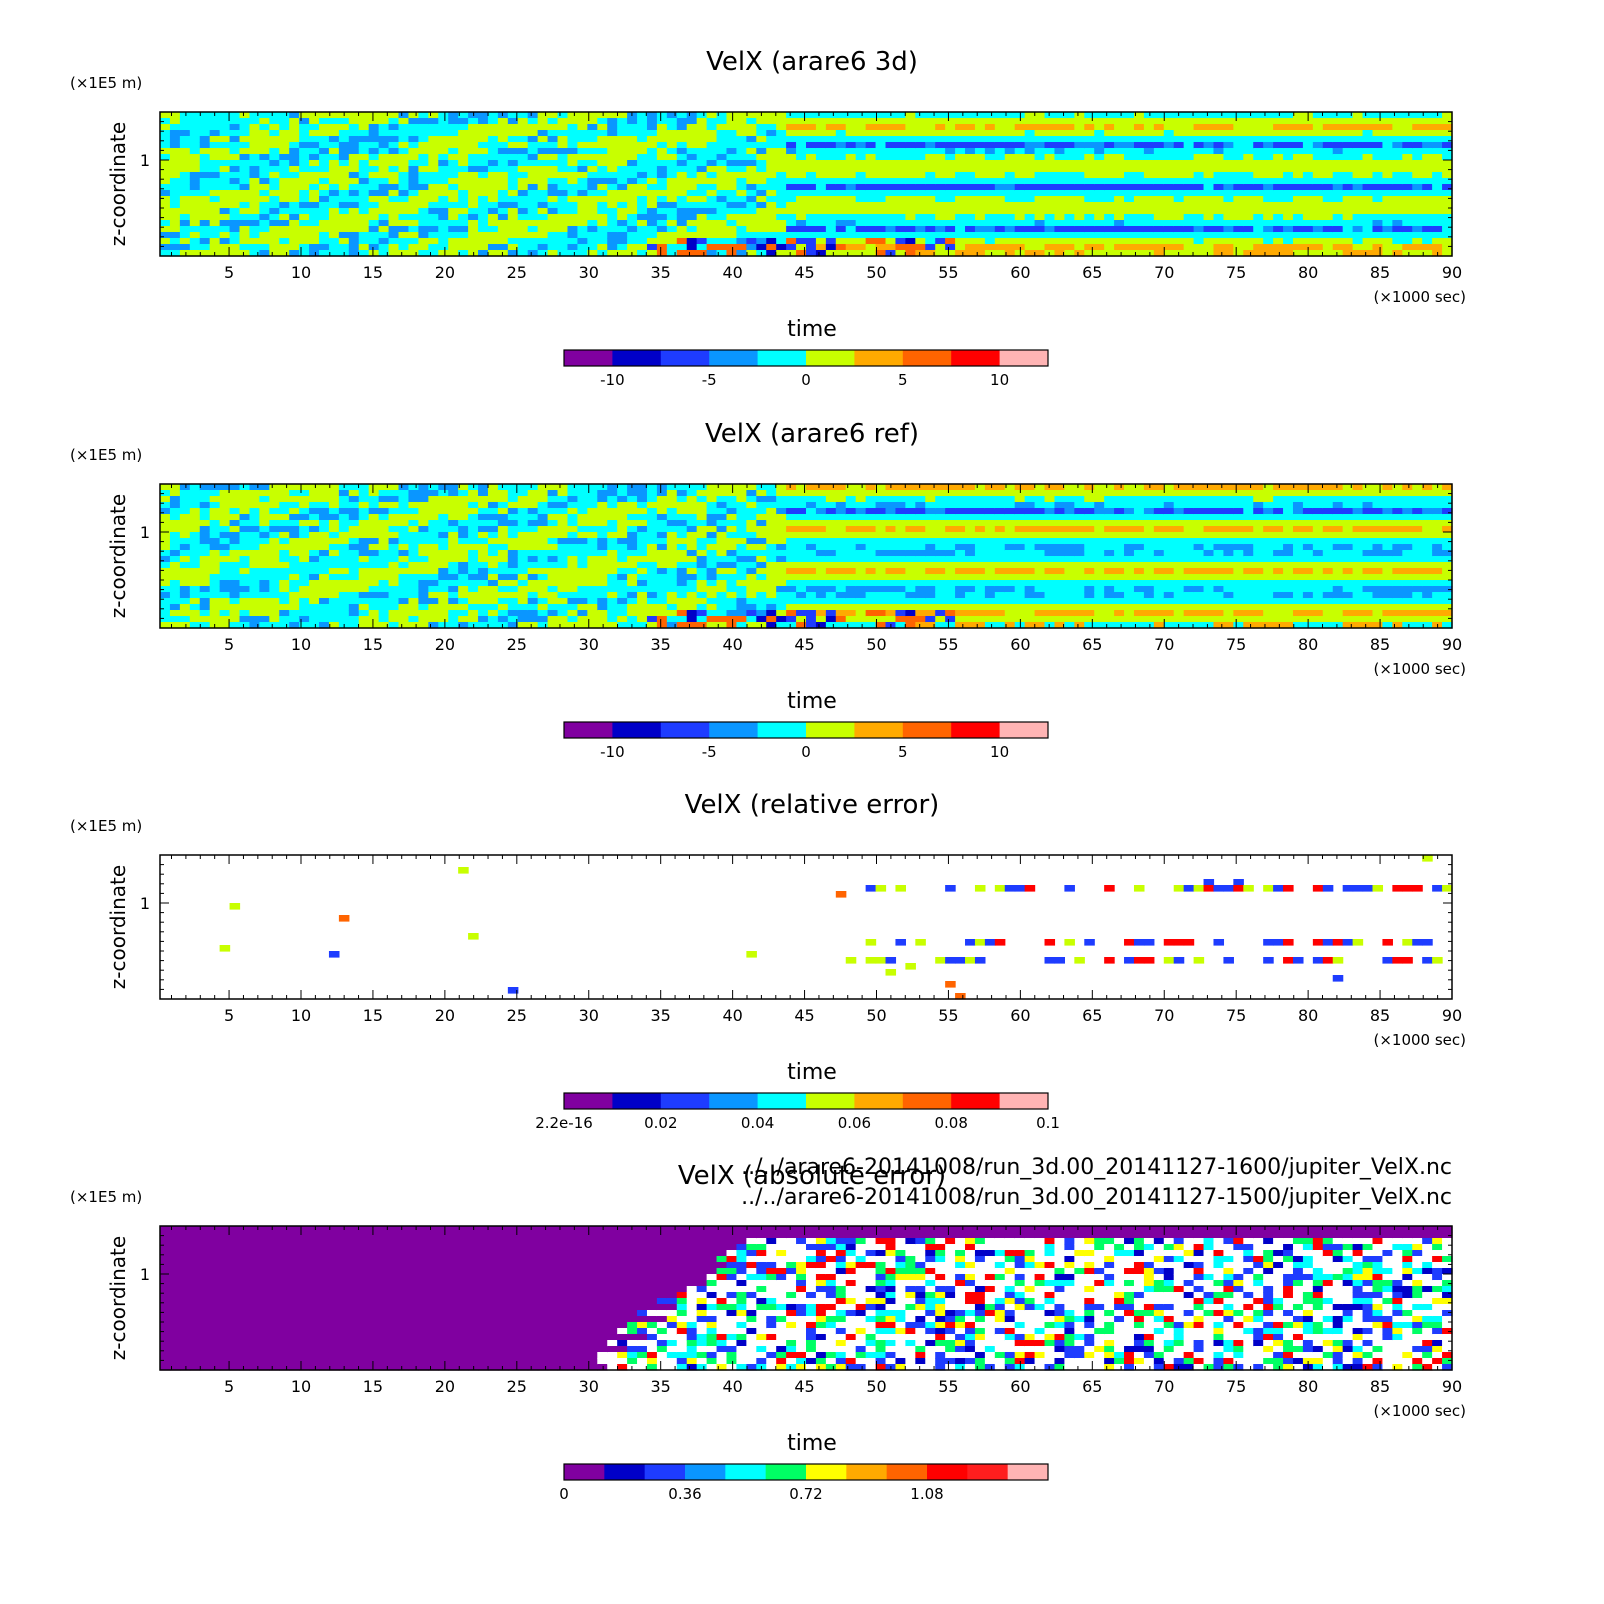 The width and height of the screenshot is (1604, 1604). Describe the element at coordinates (732, 272) in the screenshot. I see `x-tick-label: 40` at that location.